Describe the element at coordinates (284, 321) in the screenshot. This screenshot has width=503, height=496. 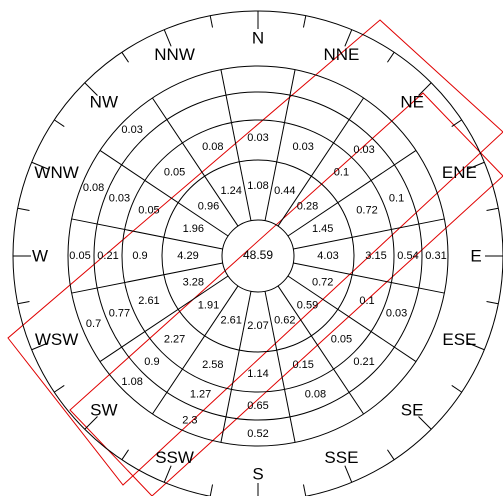
I see `sector-value-sse-1: 0.62` at that location.